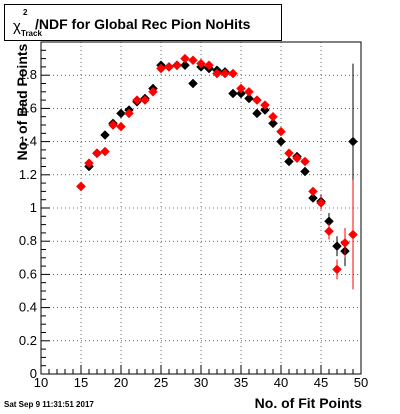 This screenshot has width=400, height=414. Describe the element at coordinates (28, 107) in the screenshot. I see `y-tick-label: 1.6` at that location.